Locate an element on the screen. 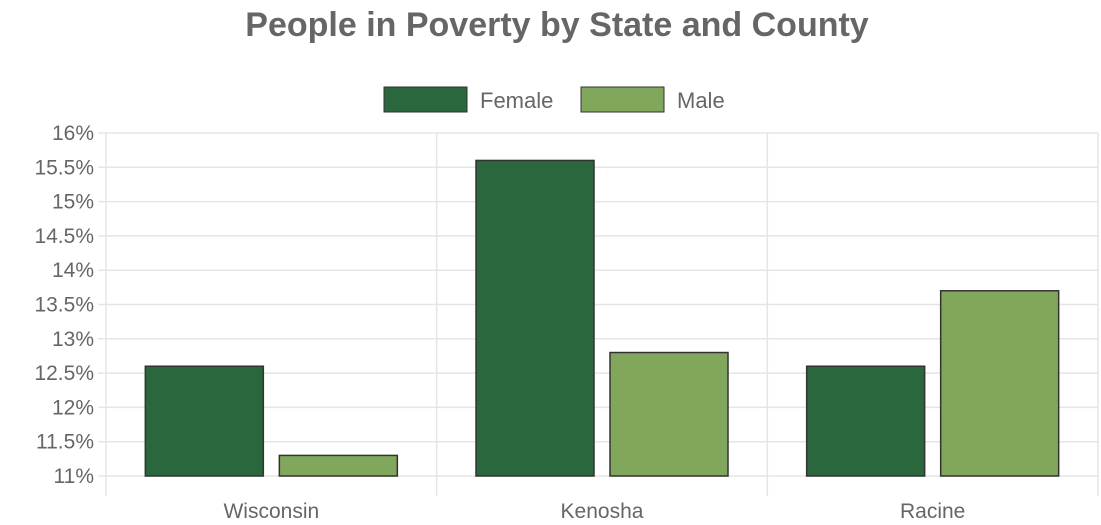 This screenshot has height=525, width=1101. legend-swatch-female is located at coordinates (425, 99).